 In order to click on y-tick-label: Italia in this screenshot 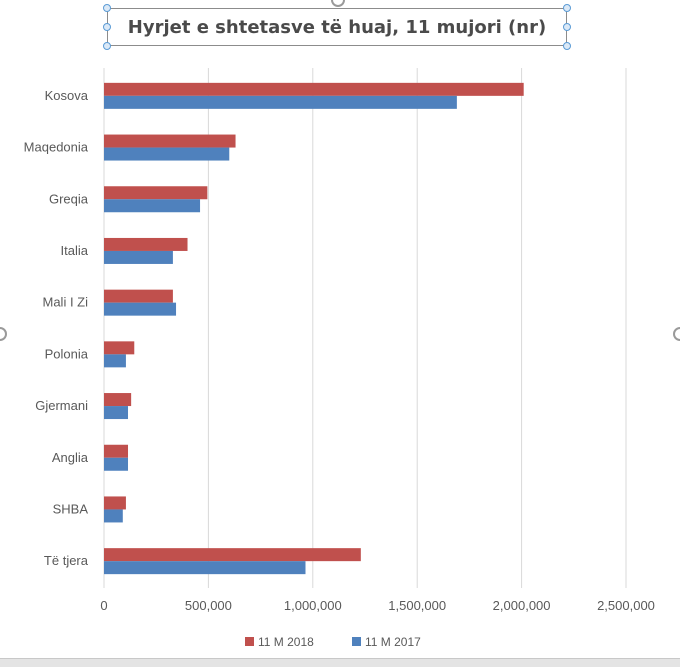, I will do `click(75, 250)`.